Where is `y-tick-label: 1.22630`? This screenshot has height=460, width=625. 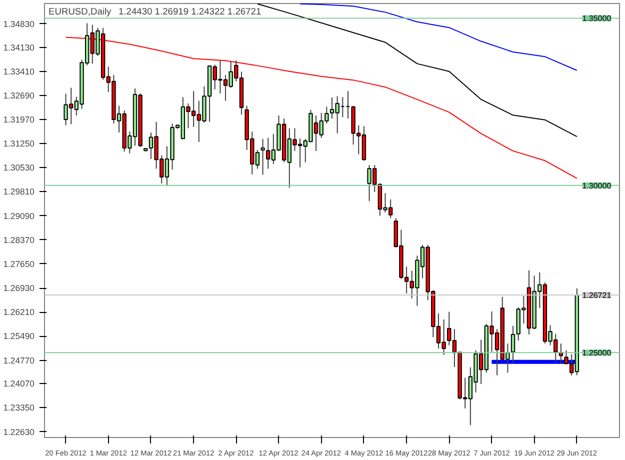 y-tick-label: 1.22630 is located at coordinates (19, 431).